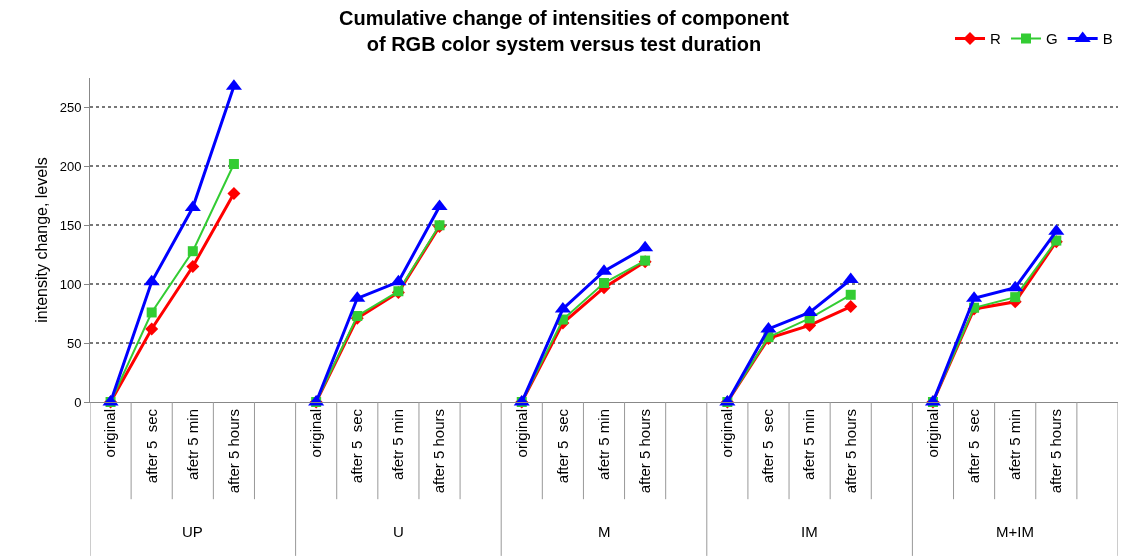 The width and height of the screenshot is (1128, 559). I want to click on text: UP, so click(192, 531).